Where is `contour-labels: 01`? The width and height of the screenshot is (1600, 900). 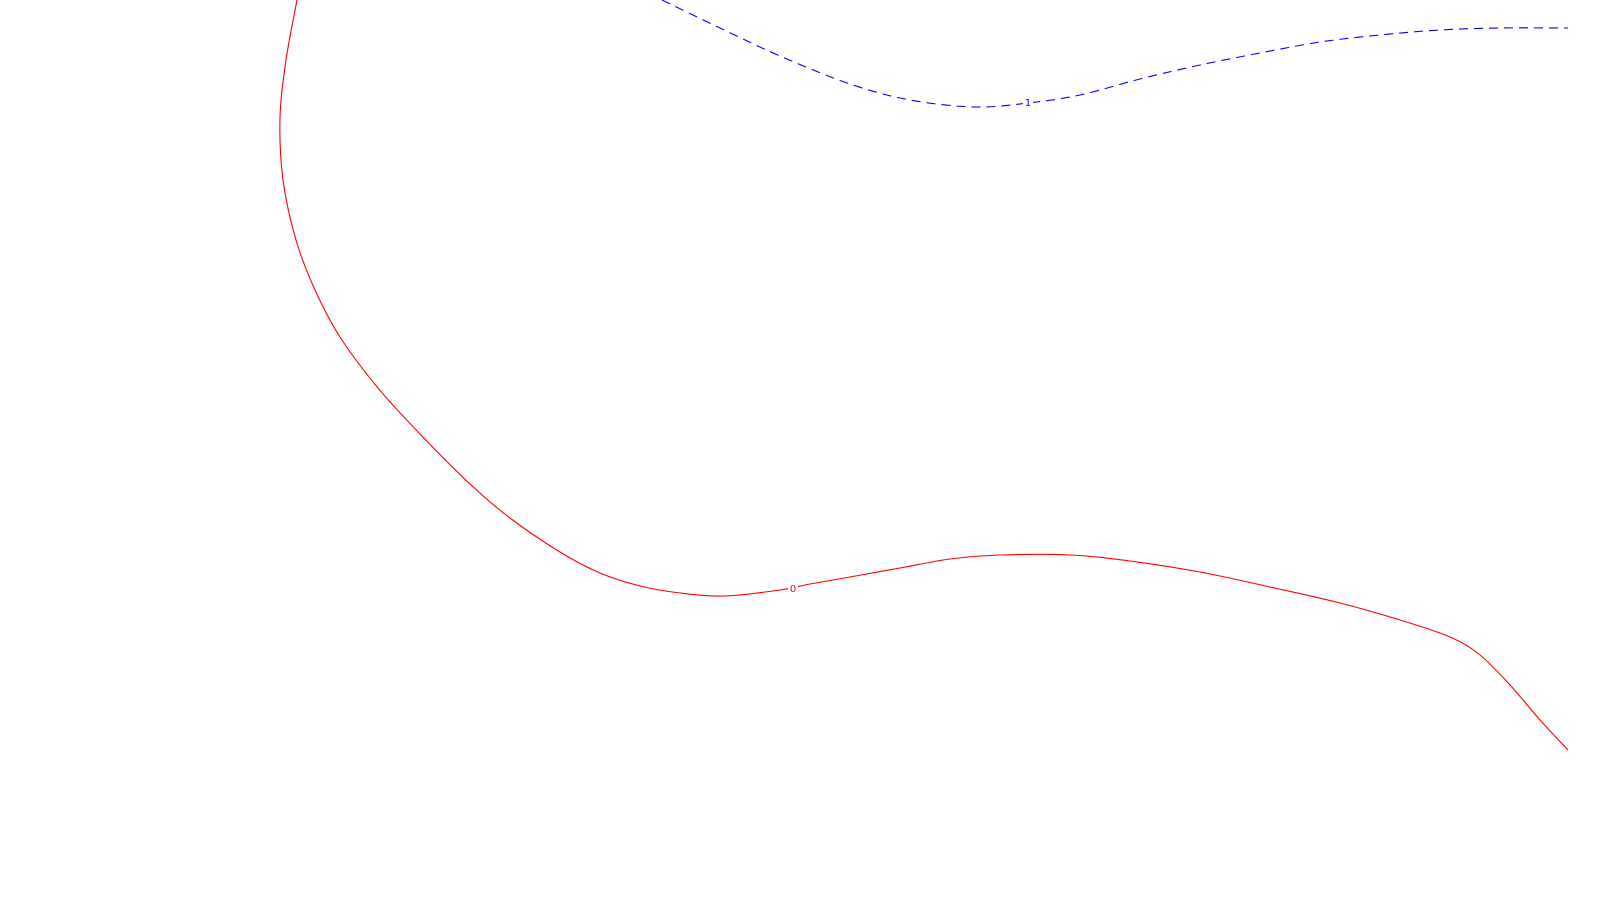
contour-labels: 01 is located at coordinates (910, 346).